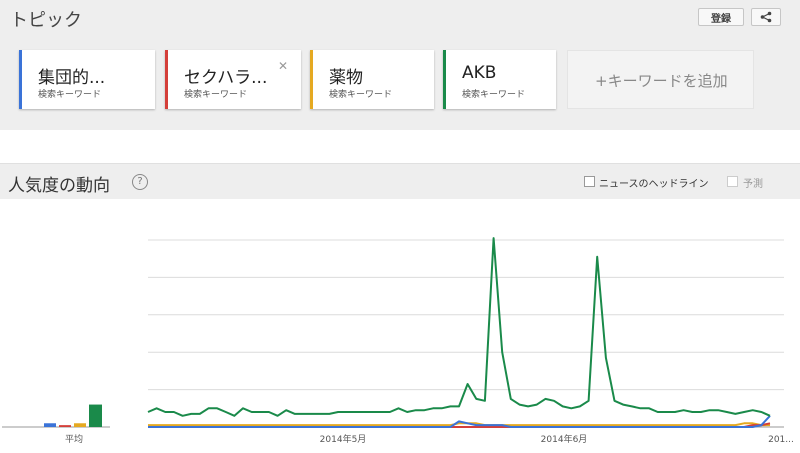 Image resolution: width=800 pixels, height=453 pixels. What do you see at coordinates (140, 182) in the screenshot?
I see `help-icon: ?` at bounding box center [140, 182].